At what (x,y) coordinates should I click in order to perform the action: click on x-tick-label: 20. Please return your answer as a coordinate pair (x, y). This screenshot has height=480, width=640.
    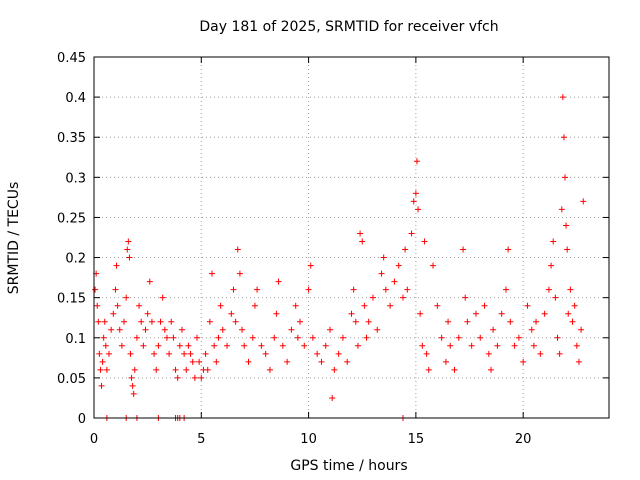
    Looking at the image, I should click on (523, 439).